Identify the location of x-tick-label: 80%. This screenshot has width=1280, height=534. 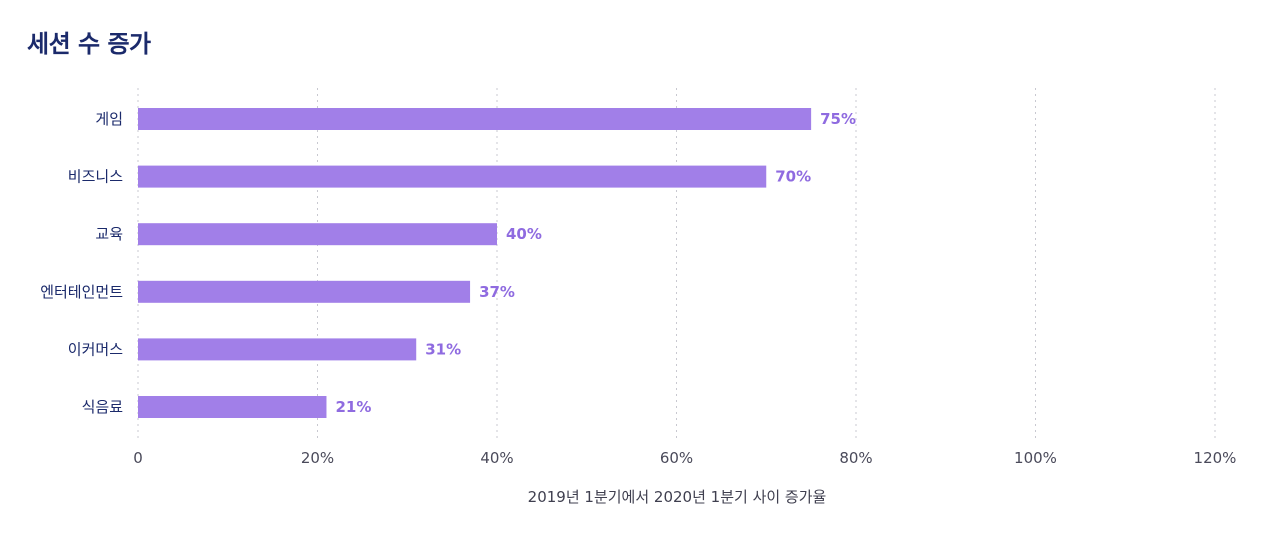
(855, 458).